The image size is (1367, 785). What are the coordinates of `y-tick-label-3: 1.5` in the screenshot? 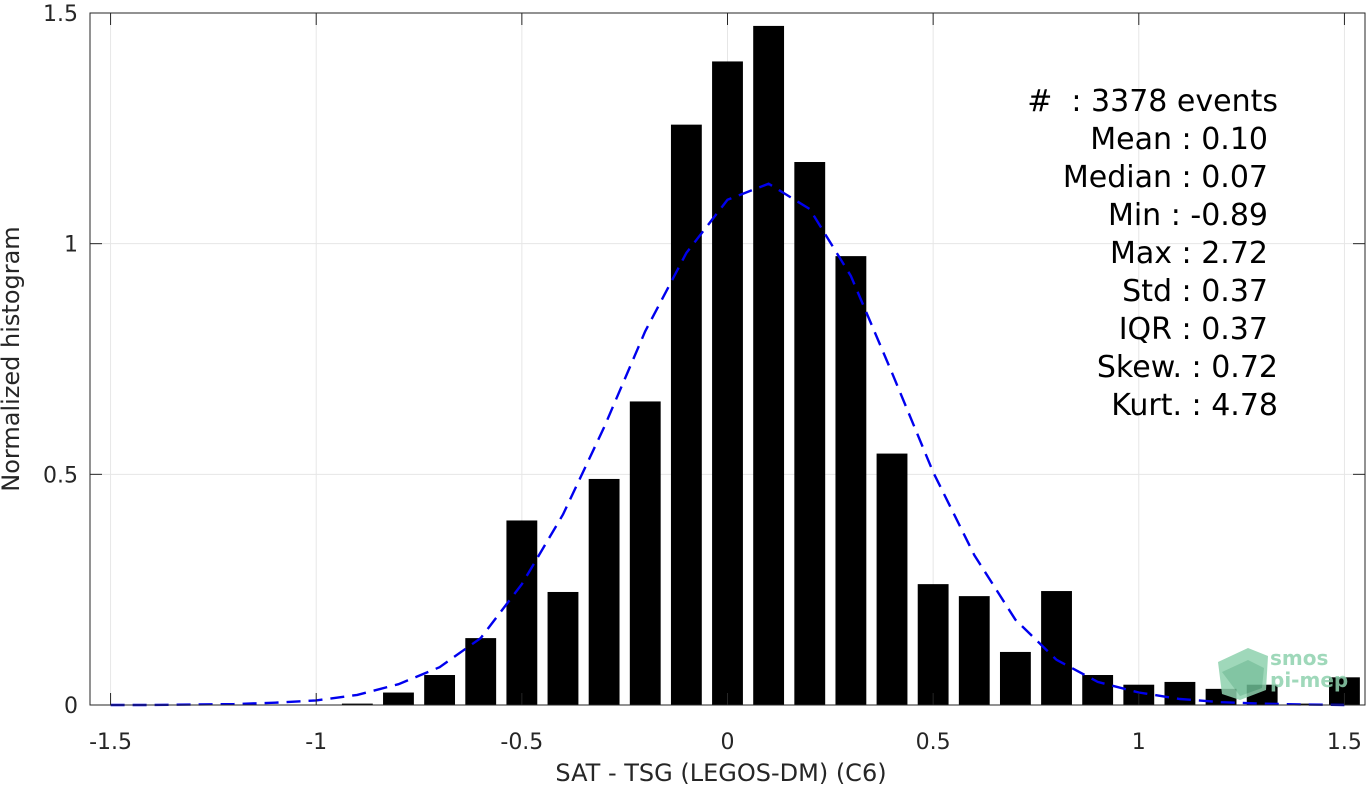 It's located at (60, 14).